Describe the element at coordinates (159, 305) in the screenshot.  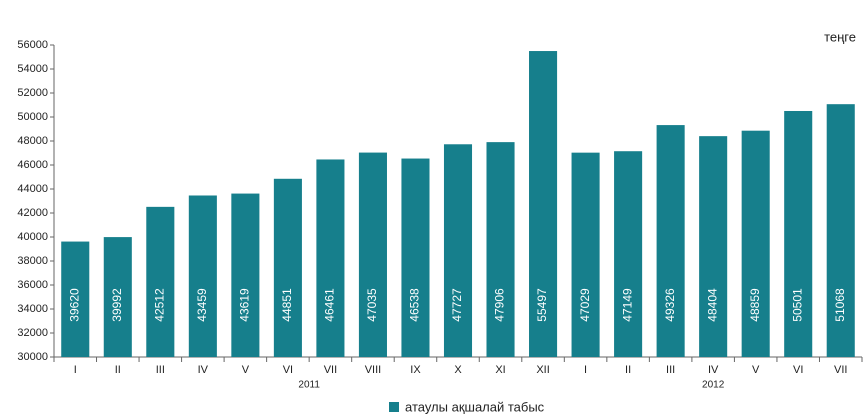
I see `data-label: 42512` at that location.